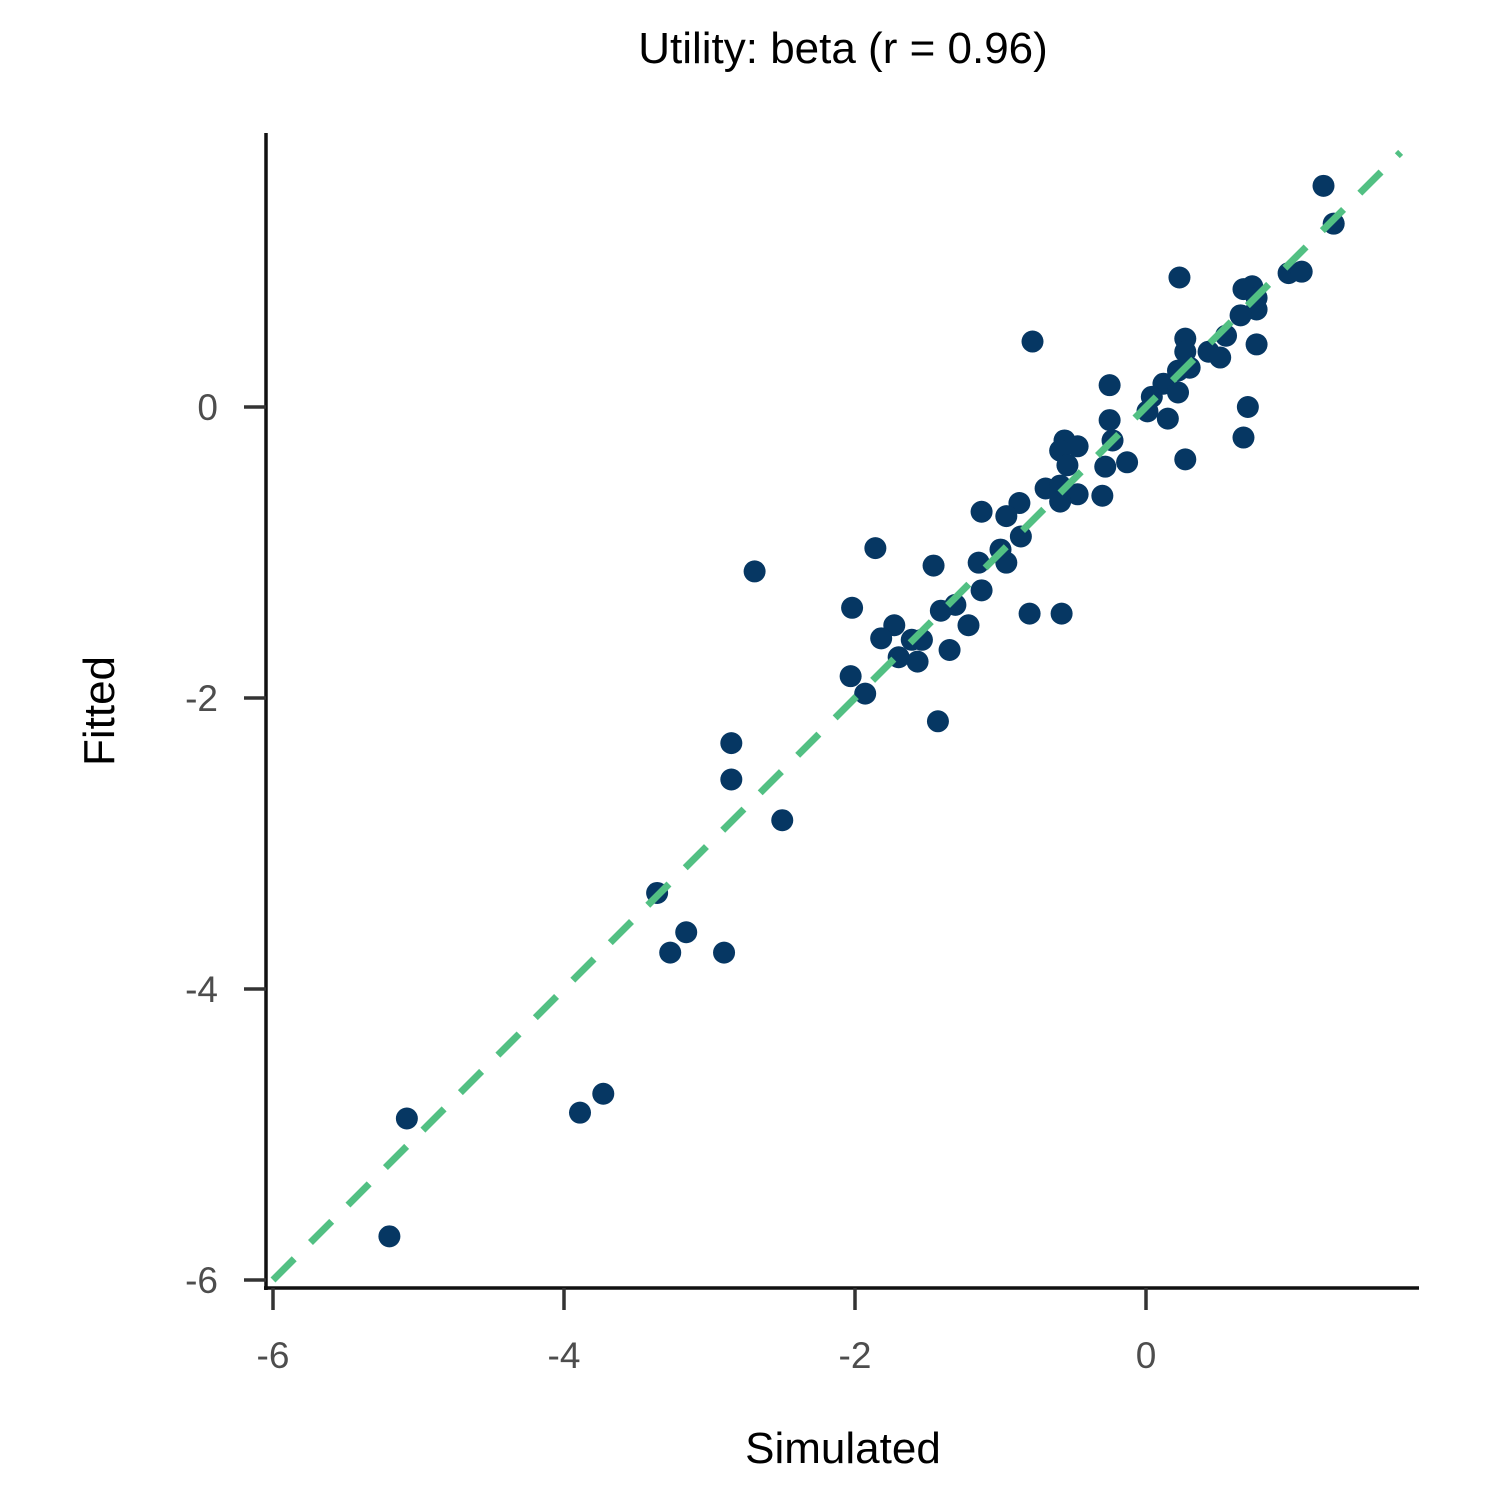 The height and width of the screenshot is (1505, 1500). I want to click on y-tick-label: 0, so click(207, 407).